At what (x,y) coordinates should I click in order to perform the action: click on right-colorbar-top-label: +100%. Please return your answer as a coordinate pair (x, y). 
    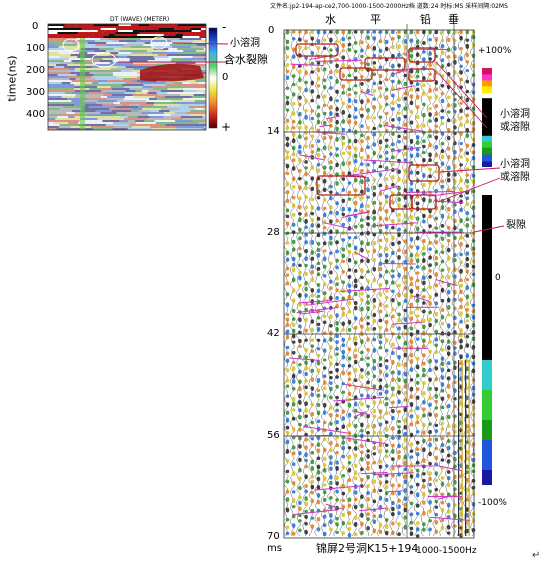
    Looking at the image, I should click on (495, 51).